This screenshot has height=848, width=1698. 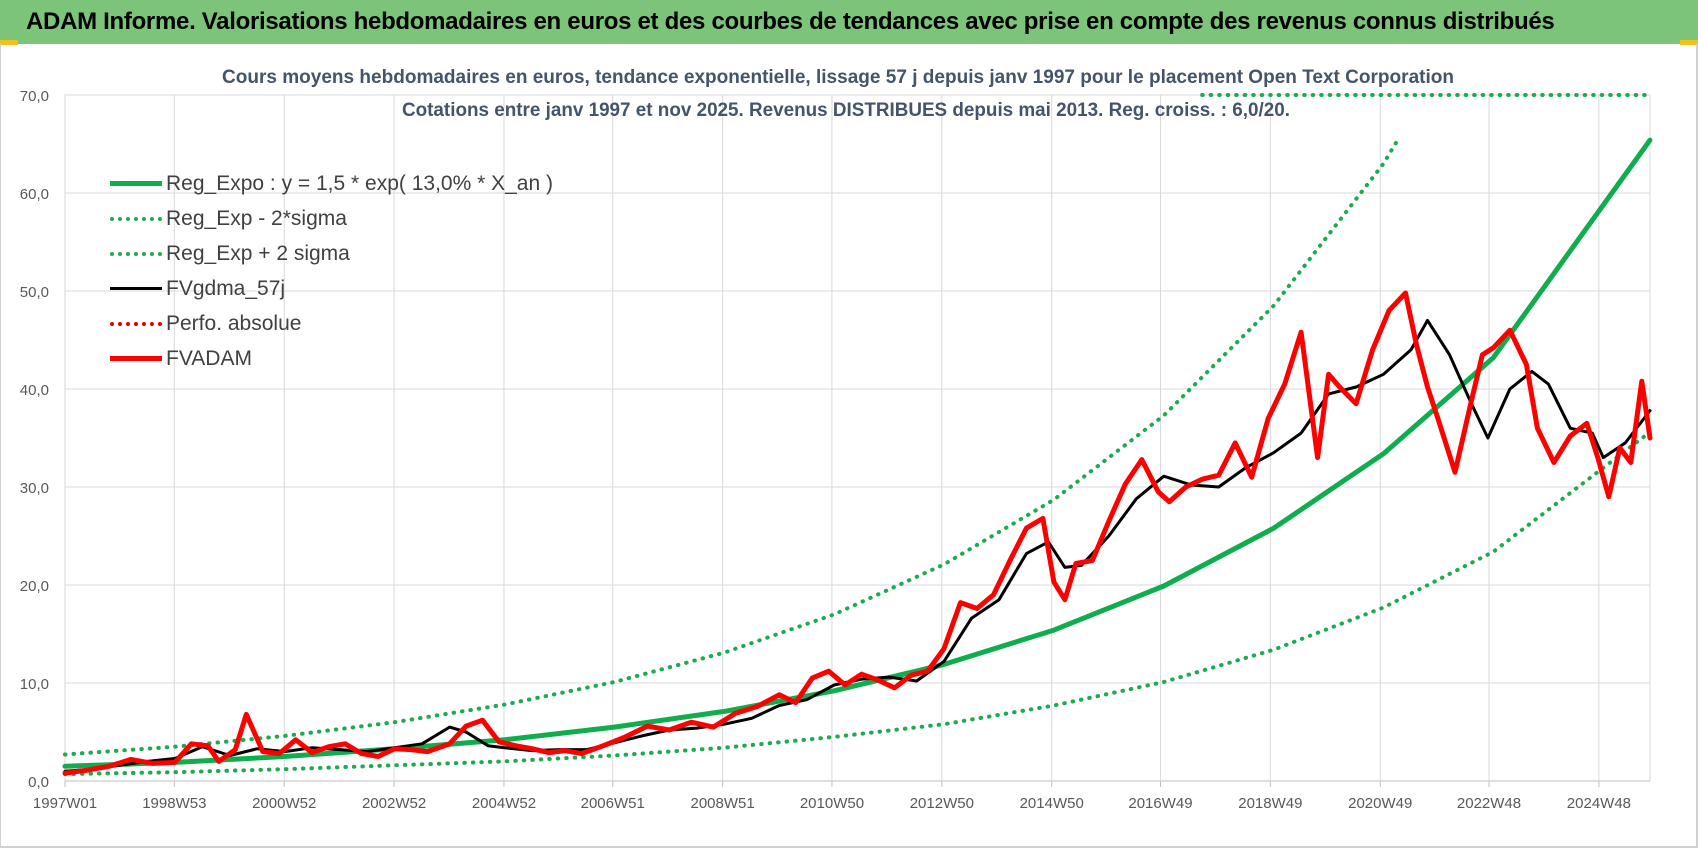 What do you see at coordinates (34, 390) in the screenshot?
I see `y-tick-label: 40,0` at bounding box center [34, 390].